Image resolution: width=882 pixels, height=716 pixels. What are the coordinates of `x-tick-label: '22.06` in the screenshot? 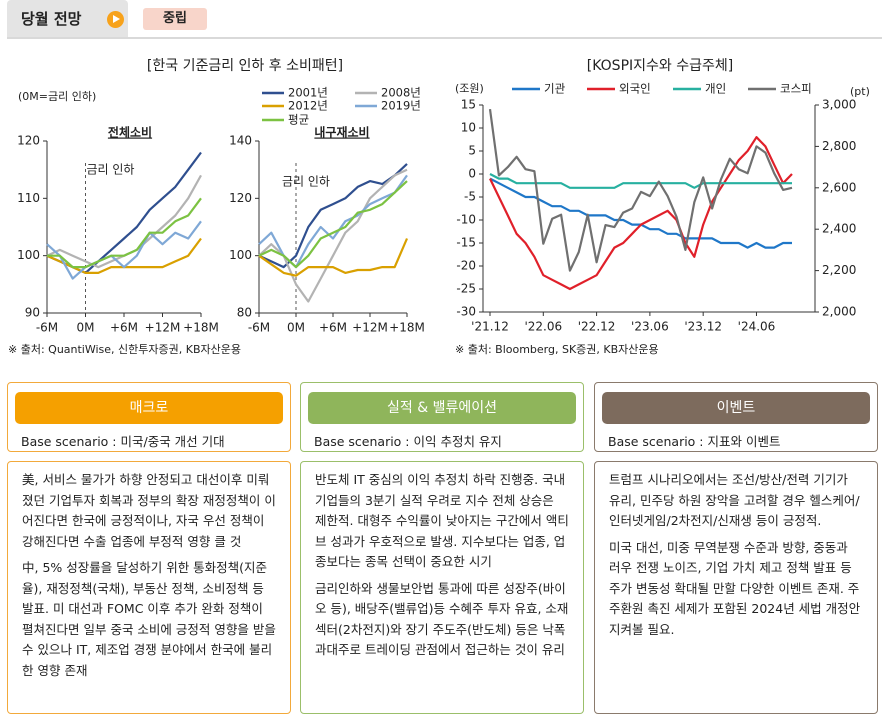 It's located at (543, 327).